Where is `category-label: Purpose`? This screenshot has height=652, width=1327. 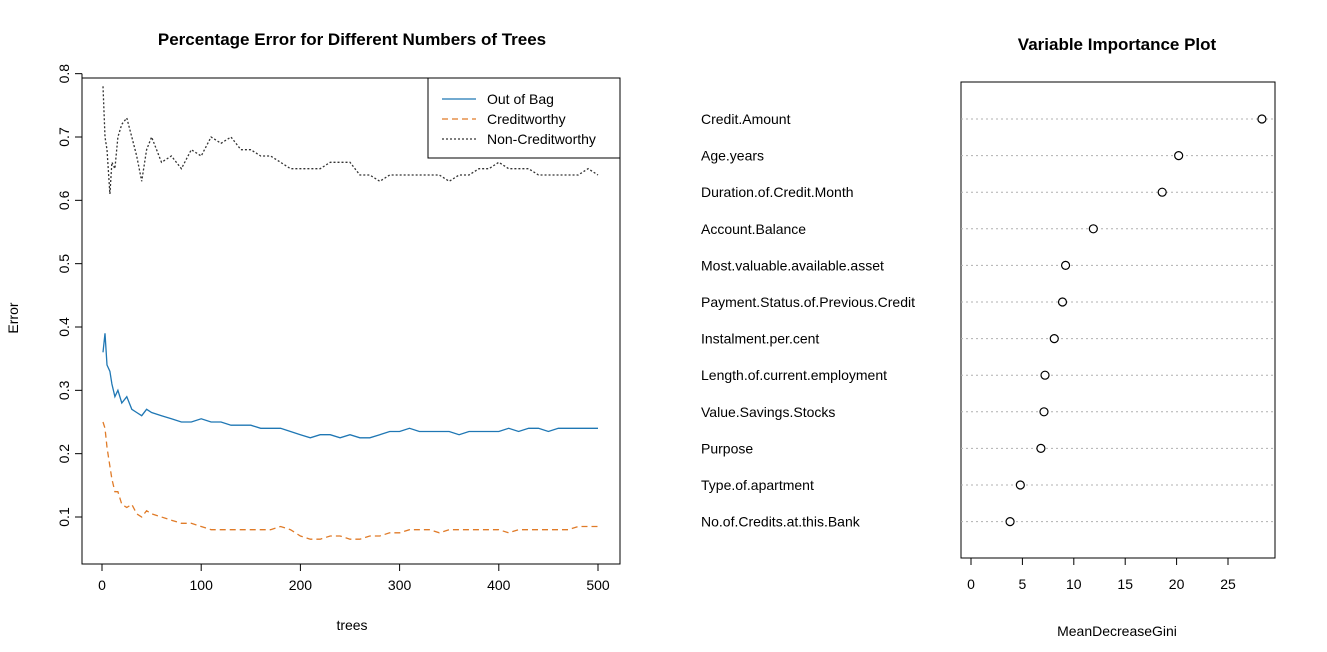
category-label: Purpose is located at coordinates (727, 448).